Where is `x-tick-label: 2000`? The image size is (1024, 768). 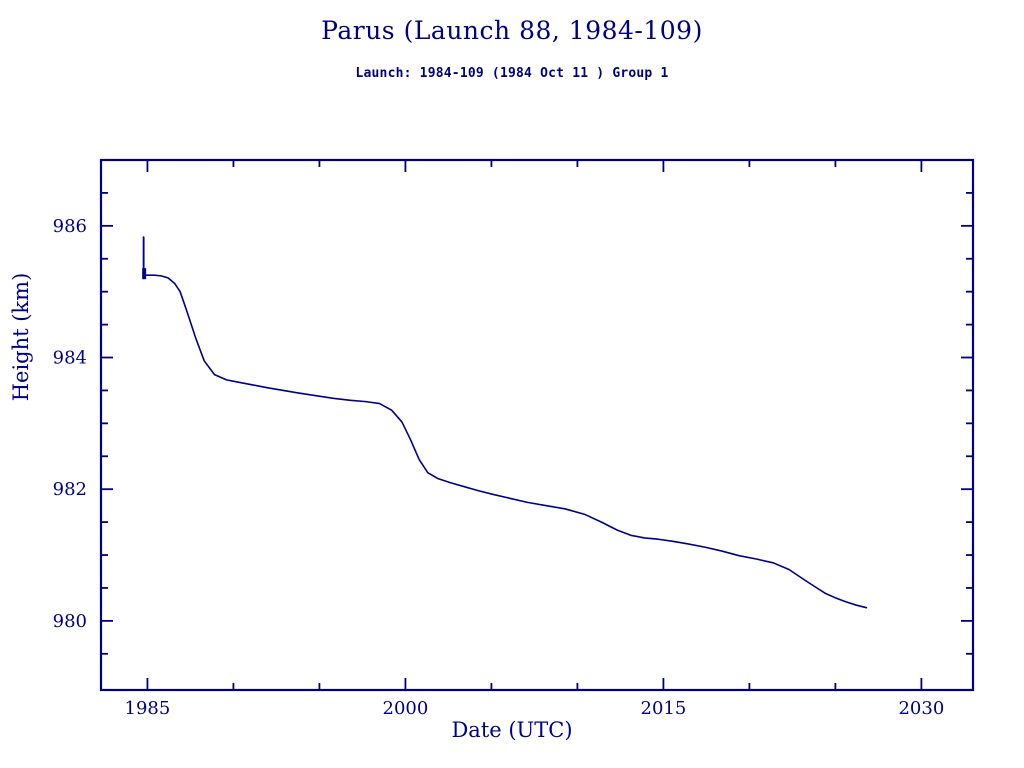 x-tick-label: 2000 is located at coordinates (406, 708).